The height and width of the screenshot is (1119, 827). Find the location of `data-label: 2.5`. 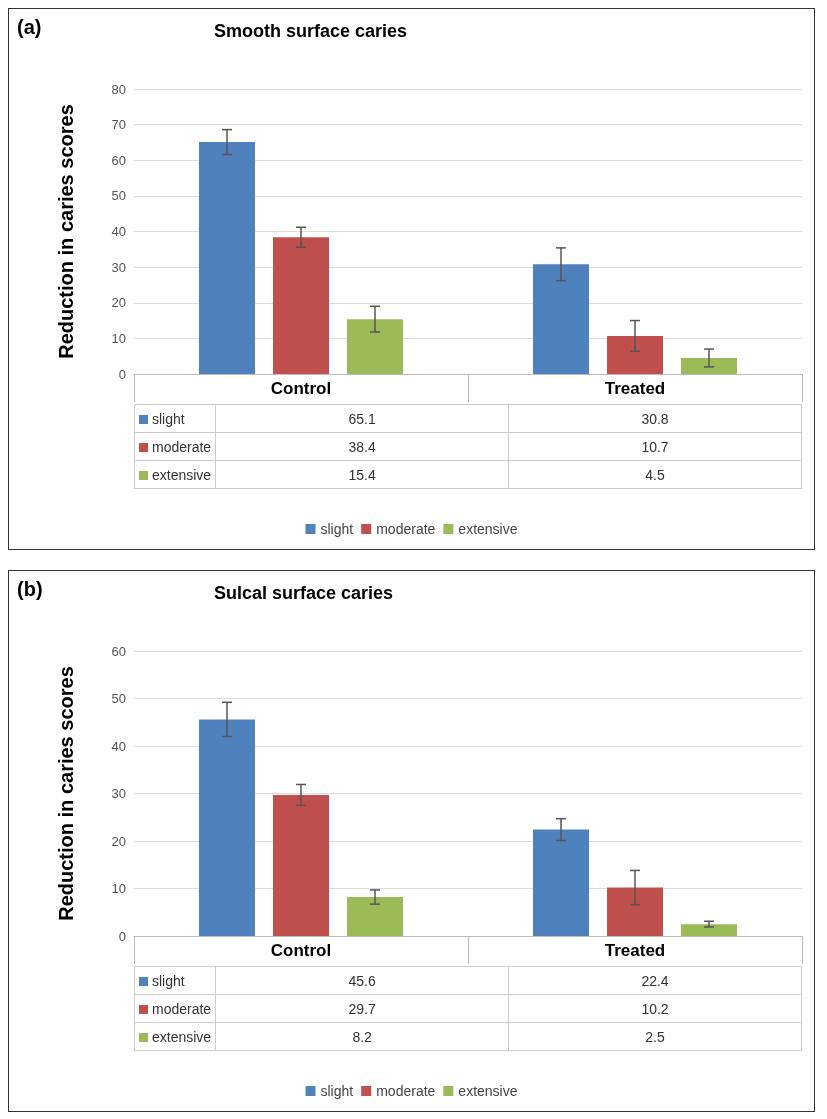

data-label: 2.5 is located at coordinates (655, 1036).